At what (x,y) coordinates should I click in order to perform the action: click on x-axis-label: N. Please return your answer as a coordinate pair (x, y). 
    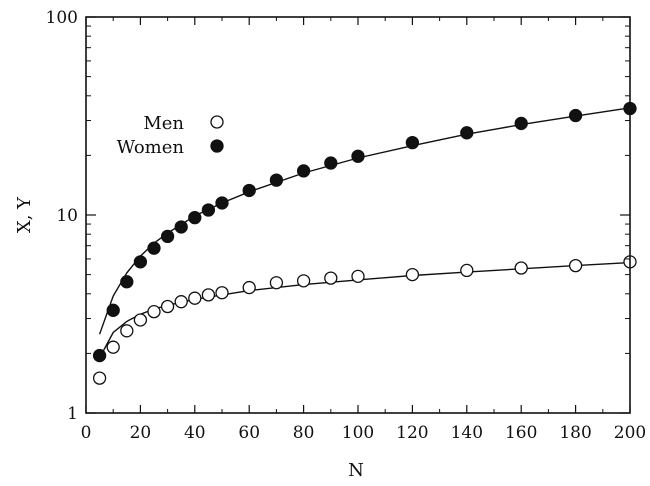
    Looking at the image, I should click on (356, 470).